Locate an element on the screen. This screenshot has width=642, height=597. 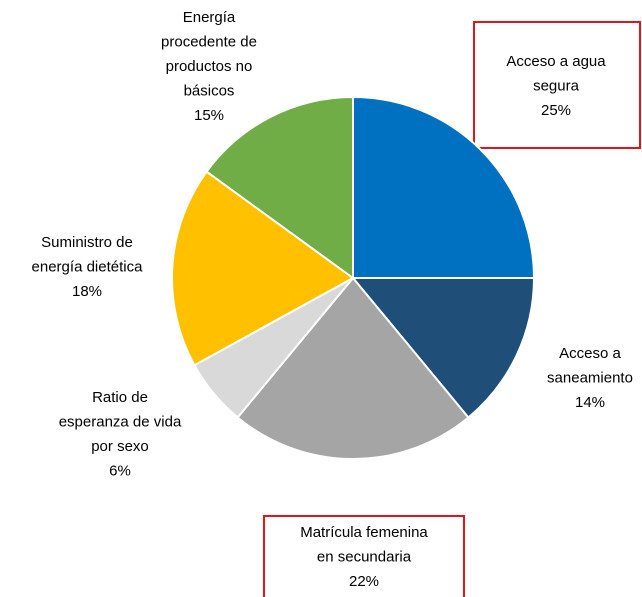
value-label: 22% is located at coordinates (364, 581).